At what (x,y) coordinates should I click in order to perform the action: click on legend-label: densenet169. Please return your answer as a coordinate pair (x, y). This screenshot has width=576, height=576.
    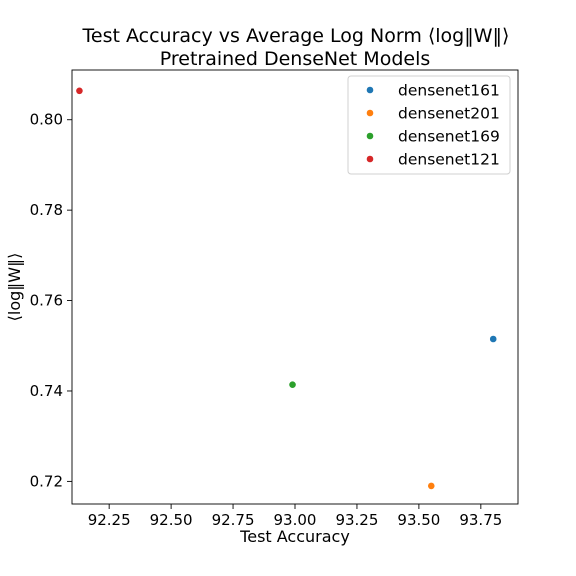
    Looking at the image, I should click on (449, 137).